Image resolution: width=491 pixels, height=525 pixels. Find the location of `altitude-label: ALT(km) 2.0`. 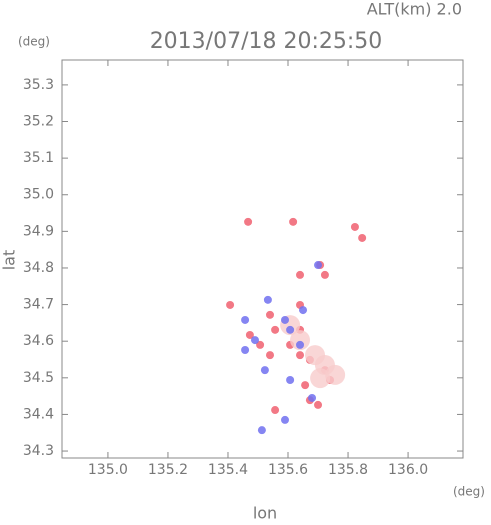

altitude-label: ALT(km) 2.0 is located at coordinates (414, 9).